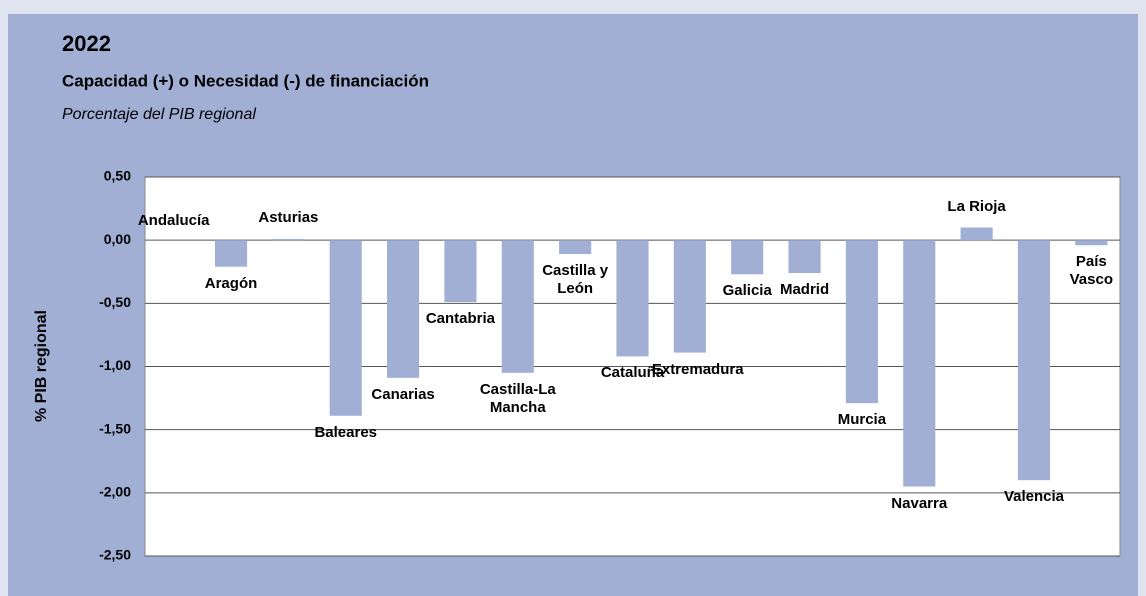  I want to click on category-label: Madrid, so click(804, 289).